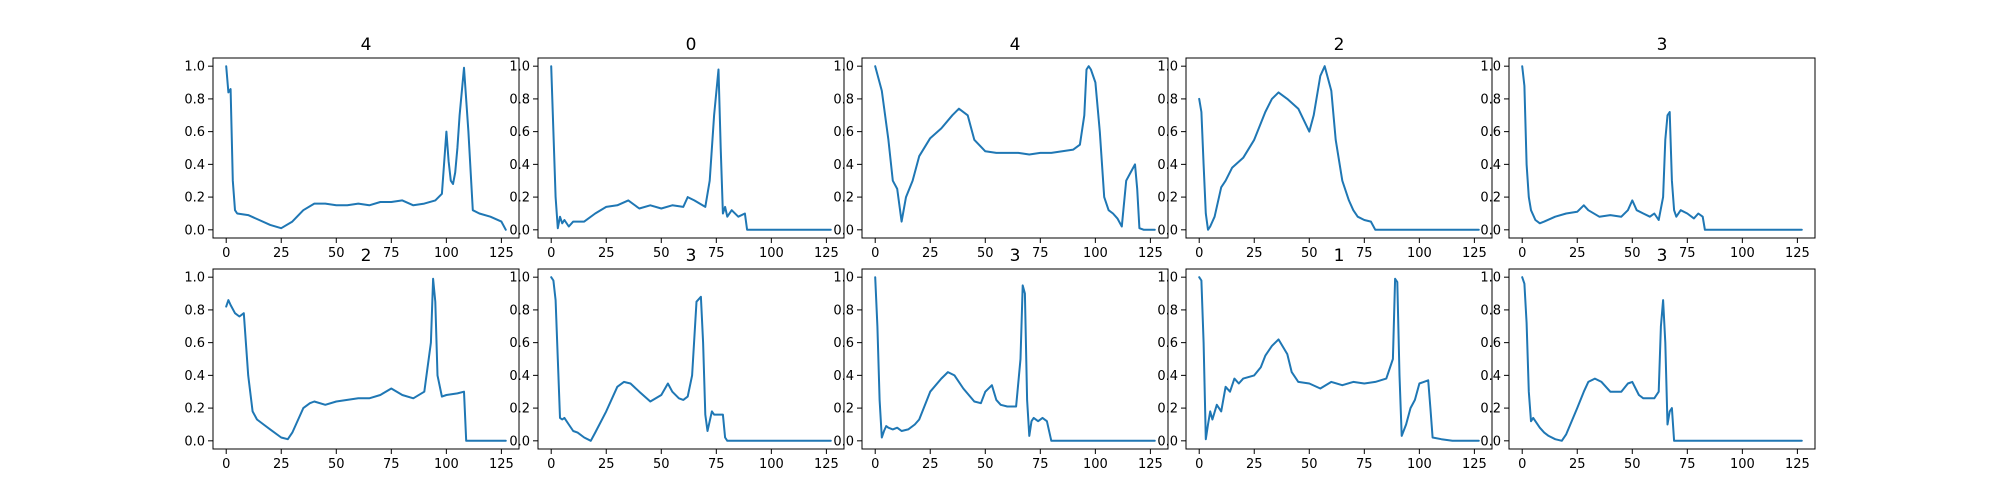 Image resolution: width=2000 pixels, height=500 pixels. I want to click on subplot-2: 4 0 25 50 75 100 125 0.0 0.2 0.4 0.6 0.8 1.0, so click(1001, 148).